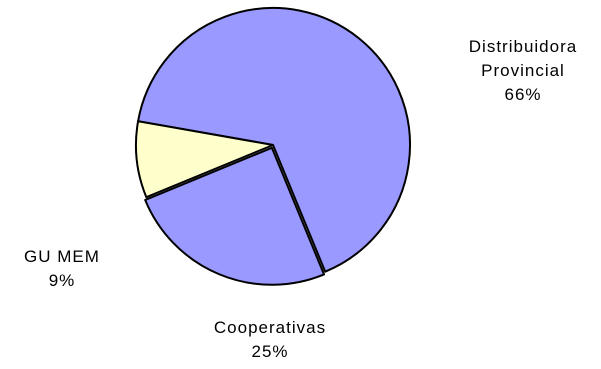 The height and width of the screenshot is (369, 601). I want to click on slice-label-distribuidora-line2: Provincial, so click(523, 70).